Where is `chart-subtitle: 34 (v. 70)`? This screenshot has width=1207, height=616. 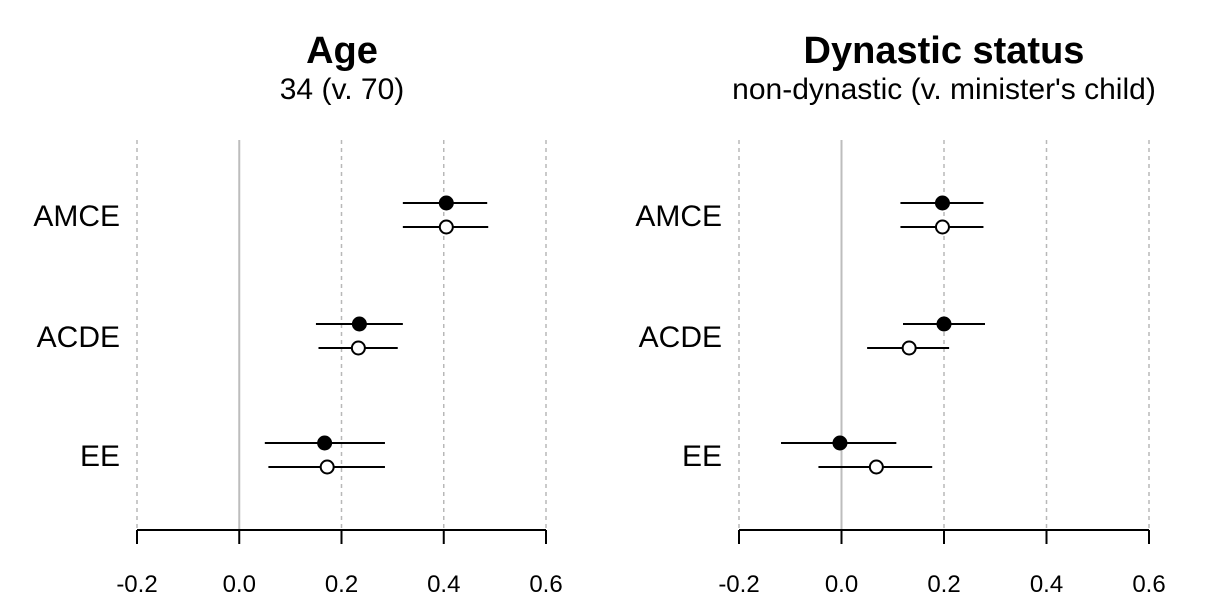
chart-subtitle: 34 (v. 70) is located at coordinates (342, 89).